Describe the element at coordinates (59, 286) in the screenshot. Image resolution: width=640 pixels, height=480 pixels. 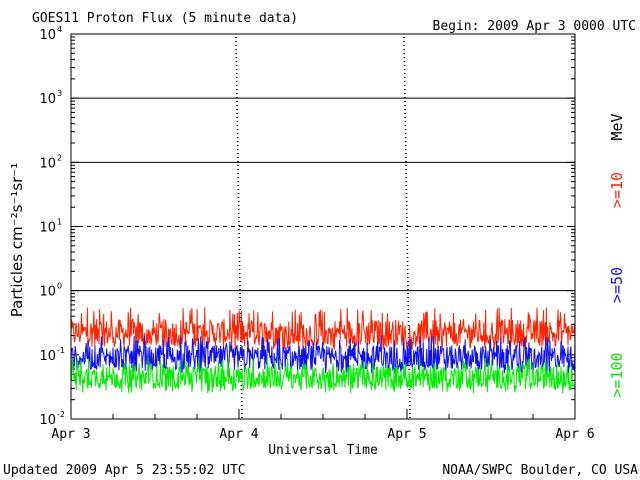
I see `y-tick-exponent: 0` at that location.